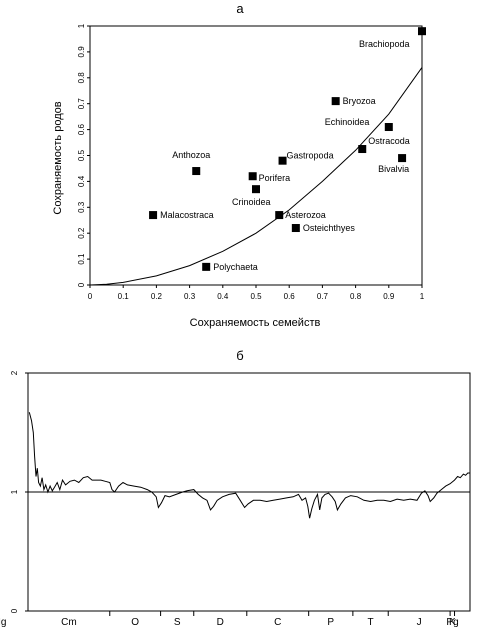 The image size is (478, 641). What do you see at coordinates (58, 157) in the screenshot?
I see `panel-a-y-axis-label: Сохраняемость родов` at bounding box center [58, 157].